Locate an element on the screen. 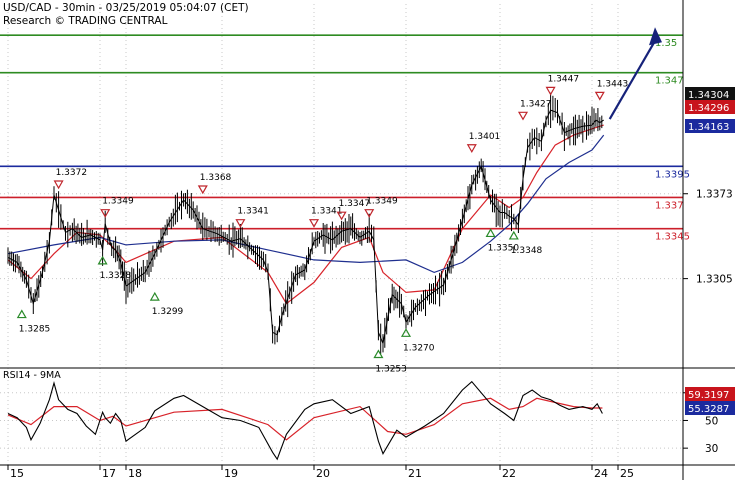  price-badge-label-0: 1.34304 is located at coordinates (708, 95).